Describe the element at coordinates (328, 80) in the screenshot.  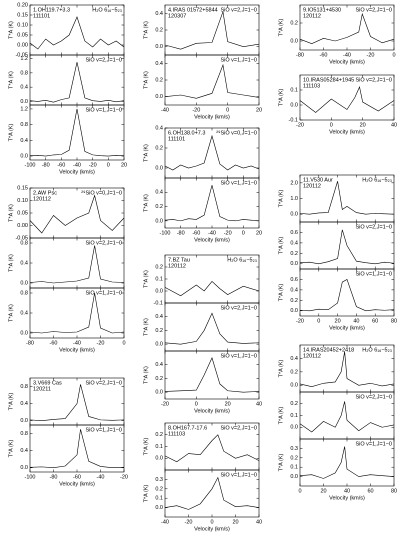
I see `source-name: 10.IRAS05284+1945` at that location.